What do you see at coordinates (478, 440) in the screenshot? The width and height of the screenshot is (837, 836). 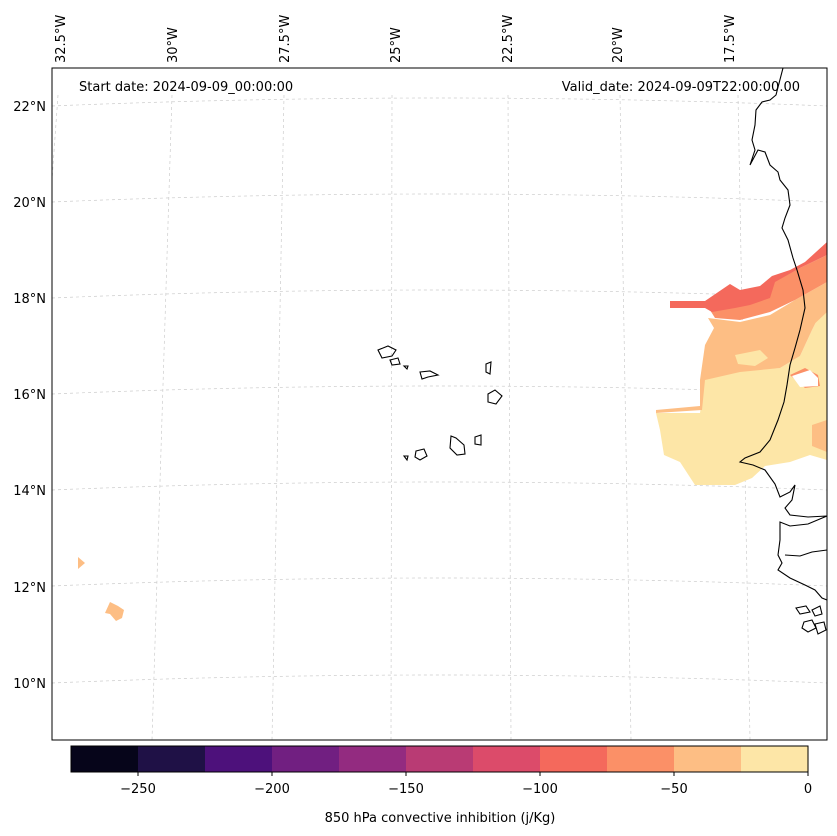 I see `cap-vert-island-maio` at bounding box center [478, 440].